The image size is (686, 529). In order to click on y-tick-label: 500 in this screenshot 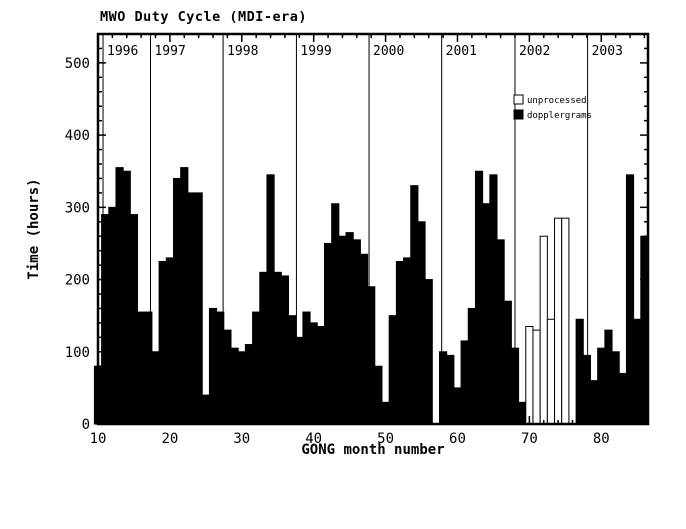, I will do `click(77, 64)`.